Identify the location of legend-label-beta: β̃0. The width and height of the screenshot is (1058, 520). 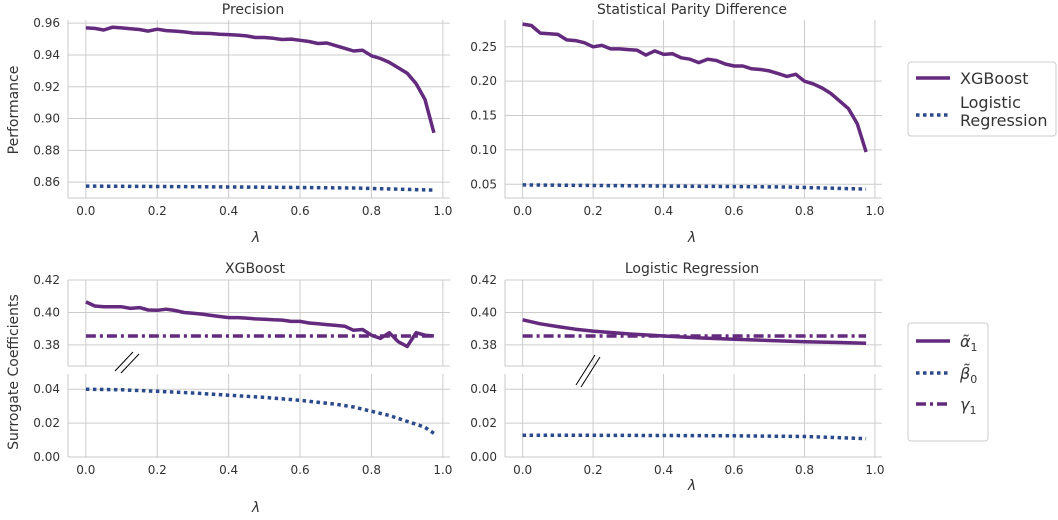
(968, 375).